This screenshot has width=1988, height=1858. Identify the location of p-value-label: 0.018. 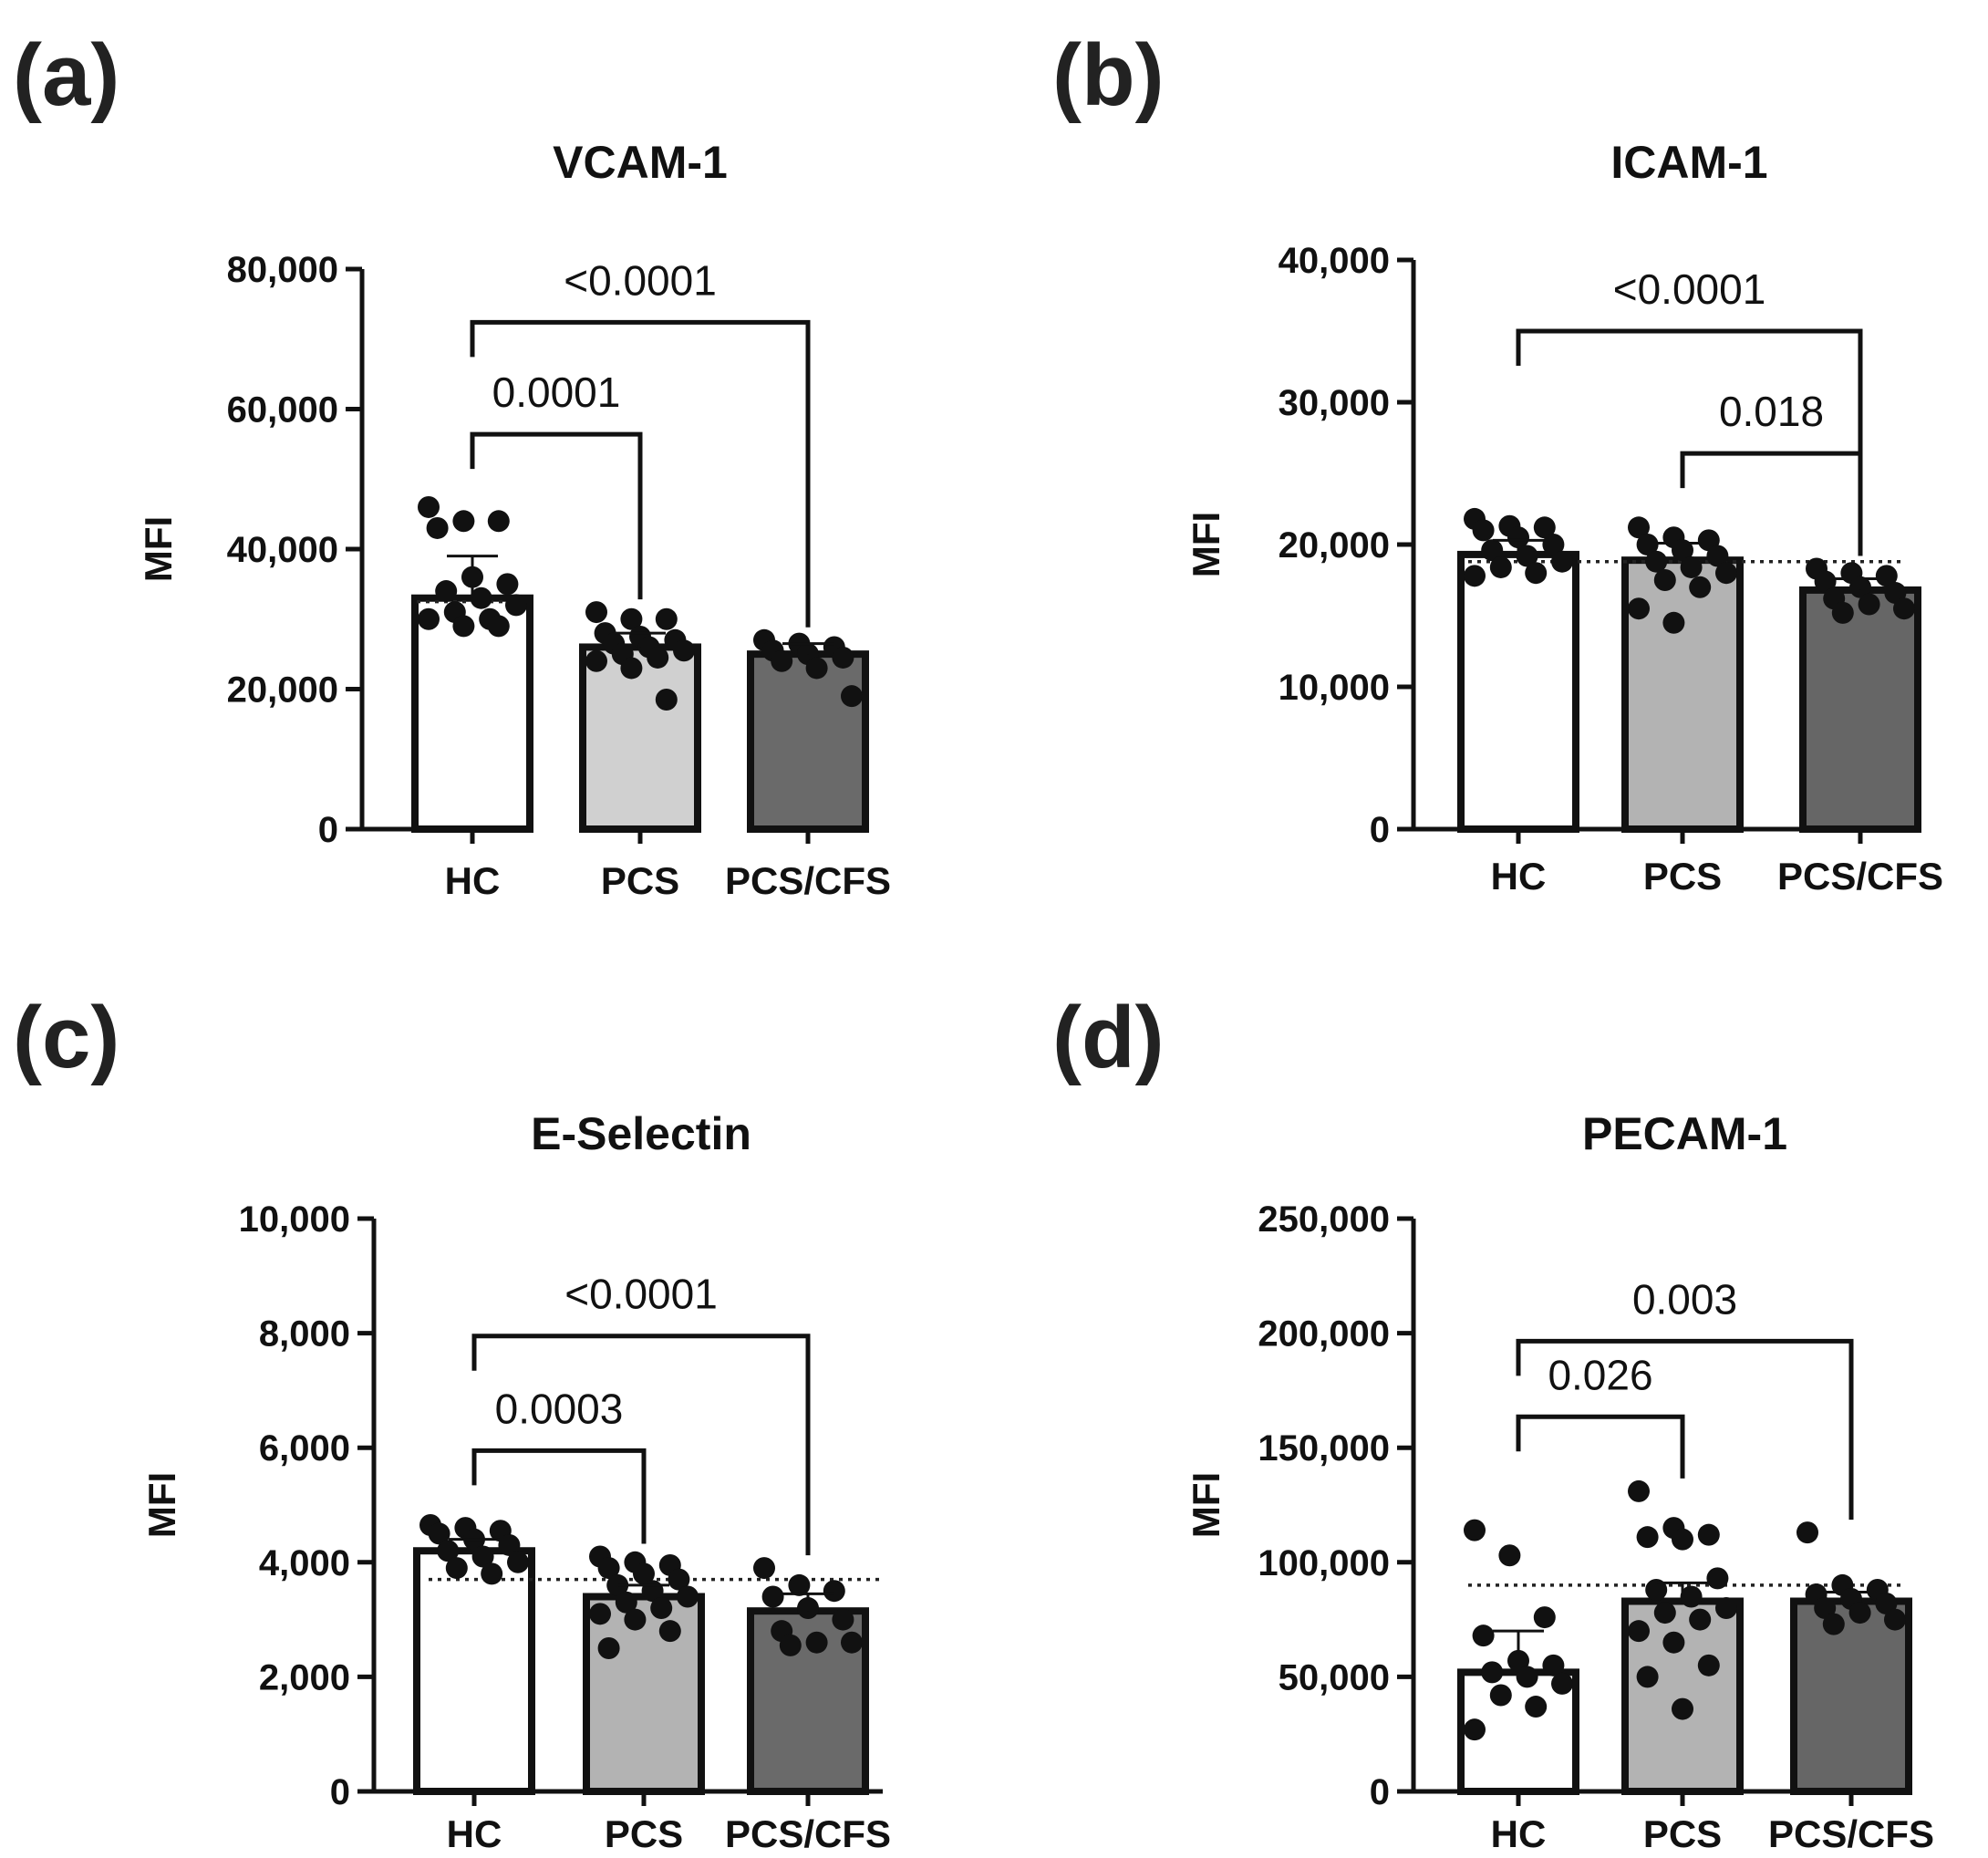
(1771, 411).